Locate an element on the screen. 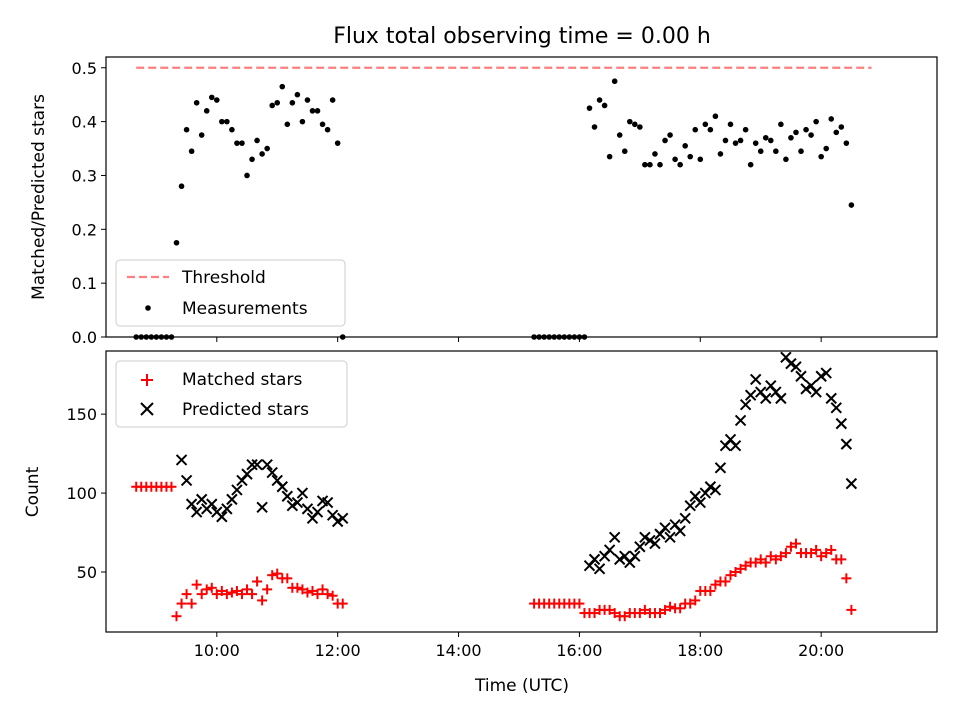 This screenshot has height=720, width=960. bottom-legend-box is located at coordinates (231, 394).